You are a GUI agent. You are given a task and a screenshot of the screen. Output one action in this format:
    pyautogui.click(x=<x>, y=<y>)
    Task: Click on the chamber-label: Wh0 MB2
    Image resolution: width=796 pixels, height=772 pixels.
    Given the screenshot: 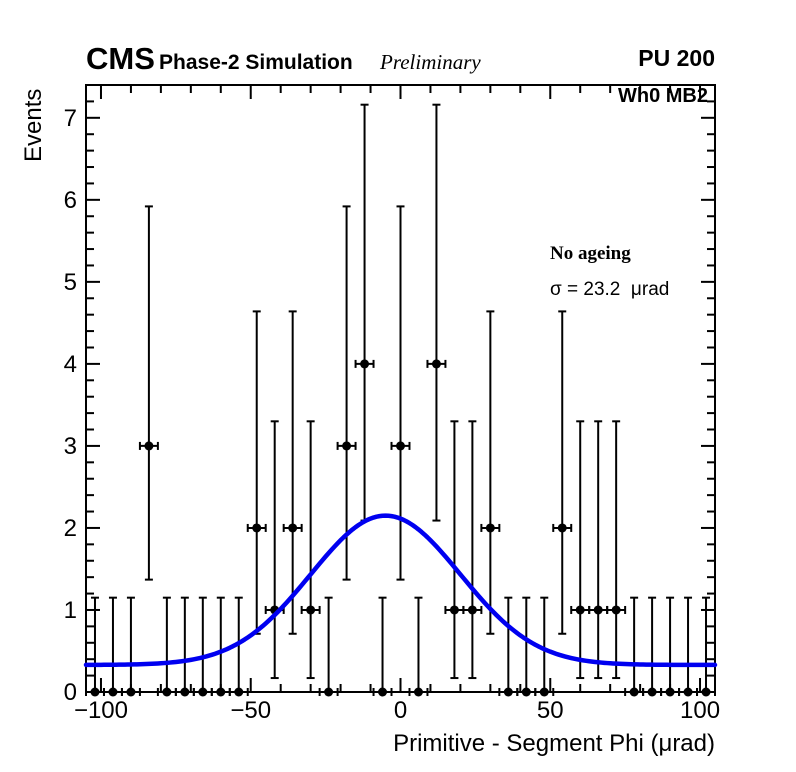 What is the action you would take?
    pyautogui.click(x=663, y=96)
    